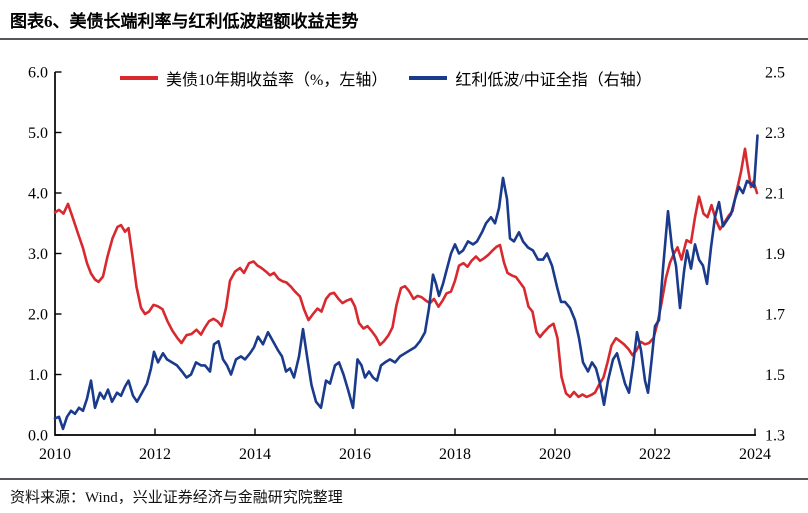 The height and width of the screenshot is (513, 808). I want to click on x-axis-label: 2016, so click(355, 454).